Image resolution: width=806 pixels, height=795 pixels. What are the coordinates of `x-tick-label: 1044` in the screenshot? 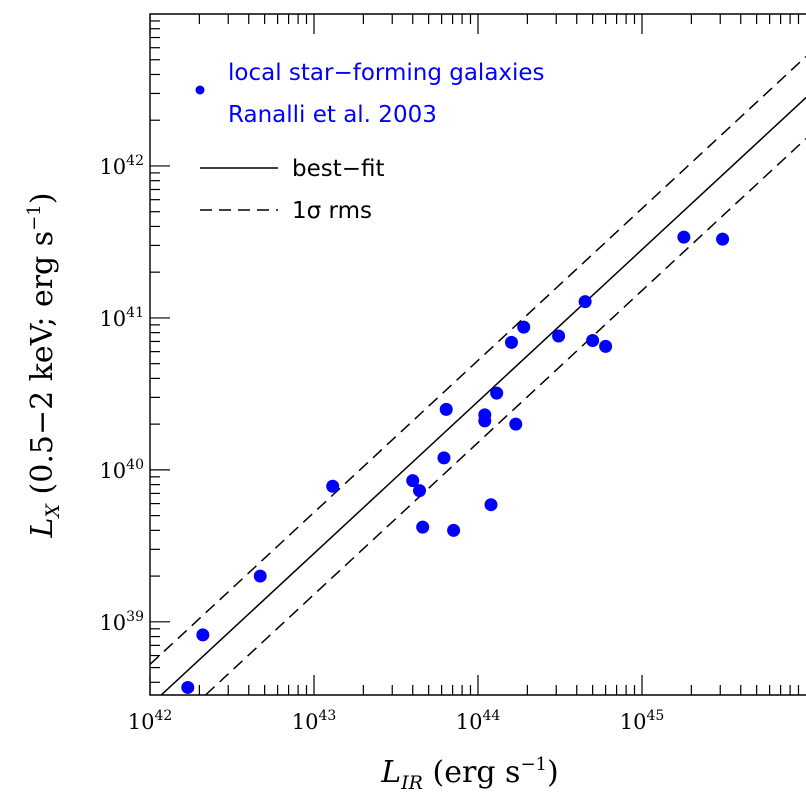 It's located at (478, 721).